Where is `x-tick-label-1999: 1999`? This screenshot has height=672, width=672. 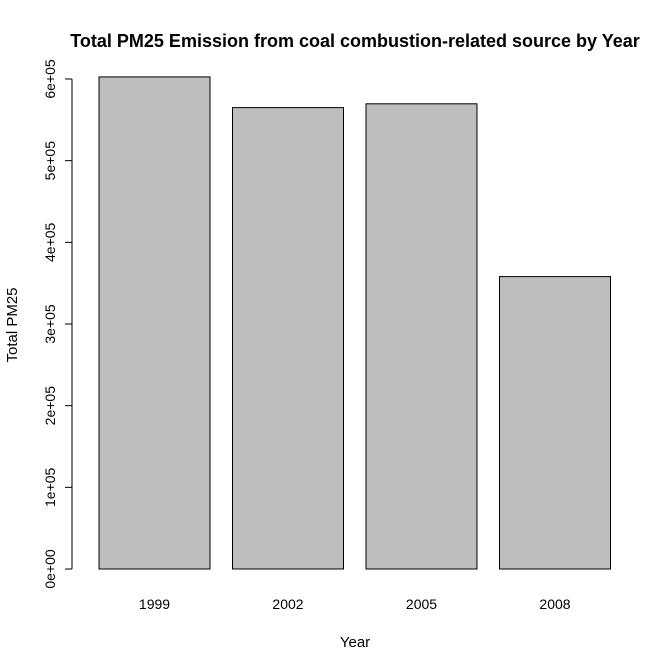
x-tick-label-1999: 1999 is located at coordinates (154, 604).